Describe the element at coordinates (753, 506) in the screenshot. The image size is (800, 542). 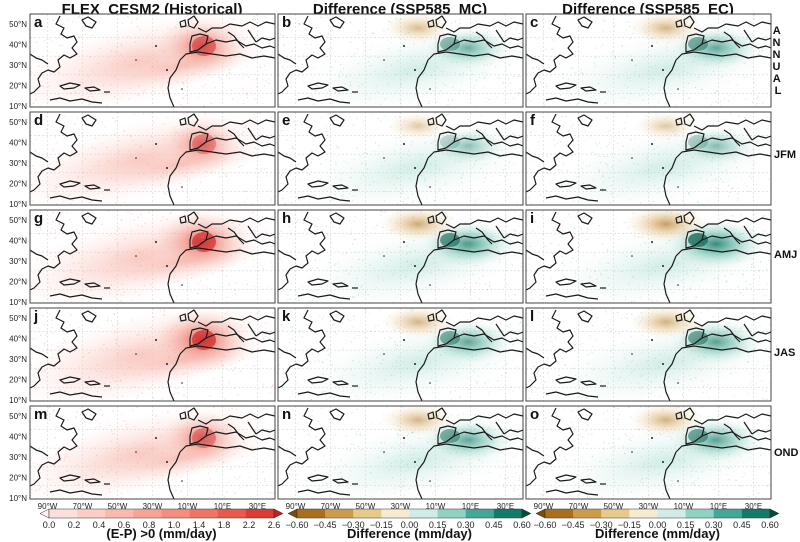
I see `lon-tick-label: 30°E` at that location.